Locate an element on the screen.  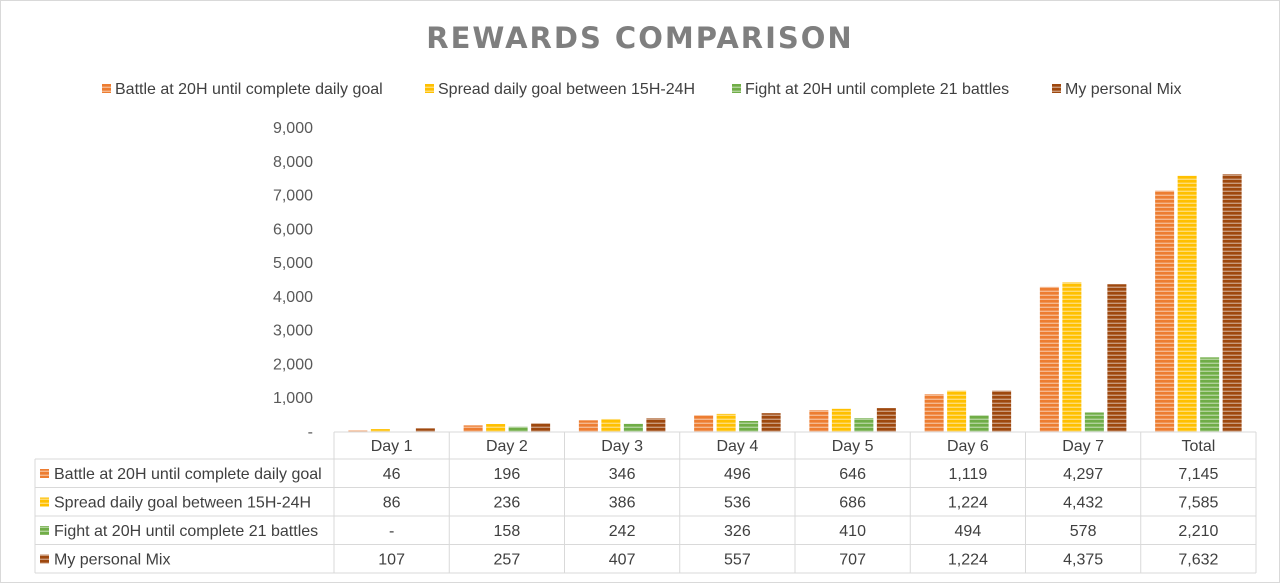
data-label: 646 is located at coordinates (852, 474).